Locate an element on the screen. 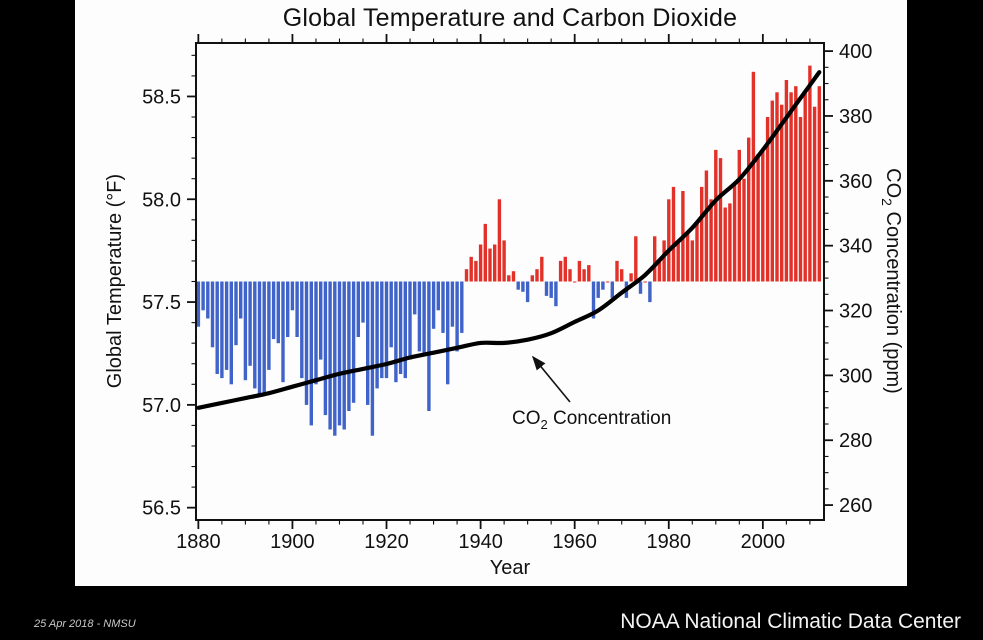 This screenshot has width=983, height=640. y-right-tick-label: 400 is located at coordinates (855, 52).